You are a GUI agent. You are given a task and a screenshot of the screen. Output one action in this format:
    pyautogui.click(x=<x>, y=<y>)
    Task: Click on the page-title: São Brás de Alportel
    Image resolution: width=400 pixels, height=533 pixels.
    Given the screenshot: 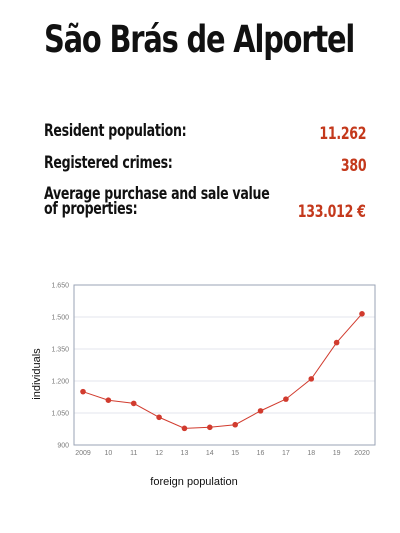 What is the action you would take?
    pyautogui.click(x=199, y=39)
    